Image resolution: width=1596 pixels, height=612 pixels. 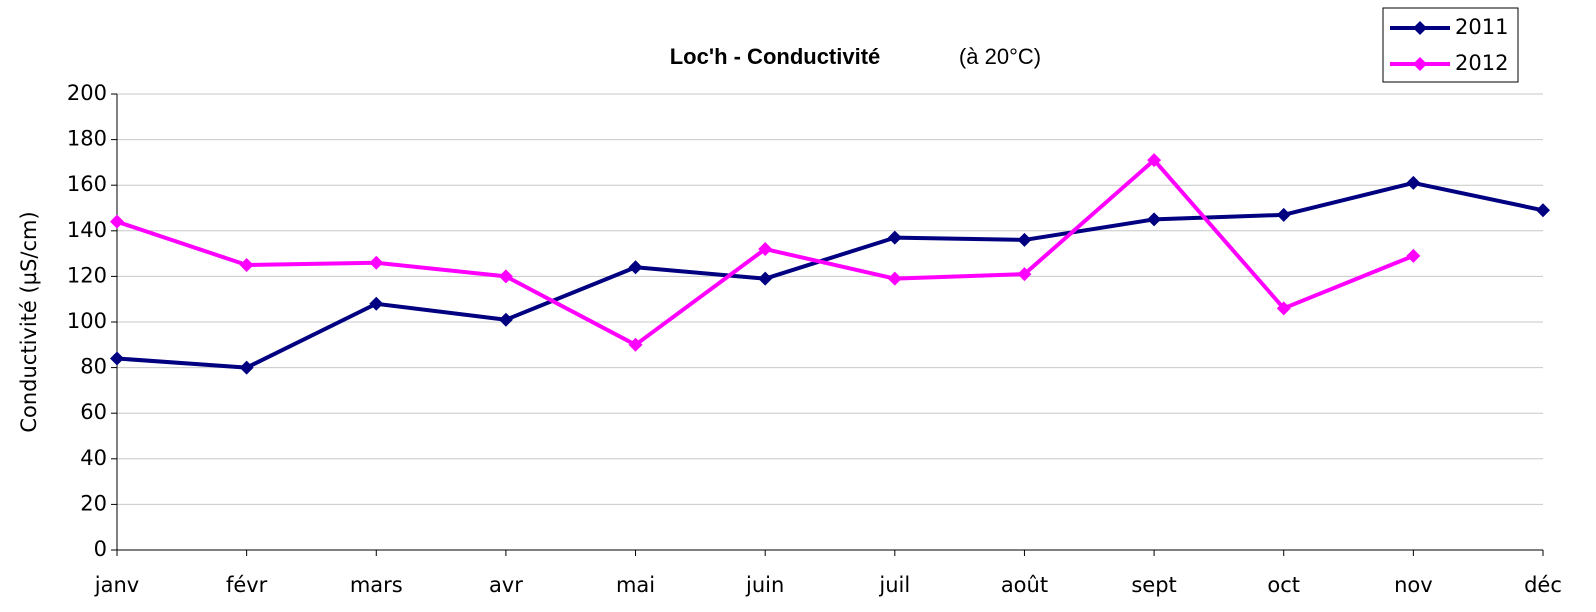 I want to click on x-tick-label: mai, so click(x=635, y=585).